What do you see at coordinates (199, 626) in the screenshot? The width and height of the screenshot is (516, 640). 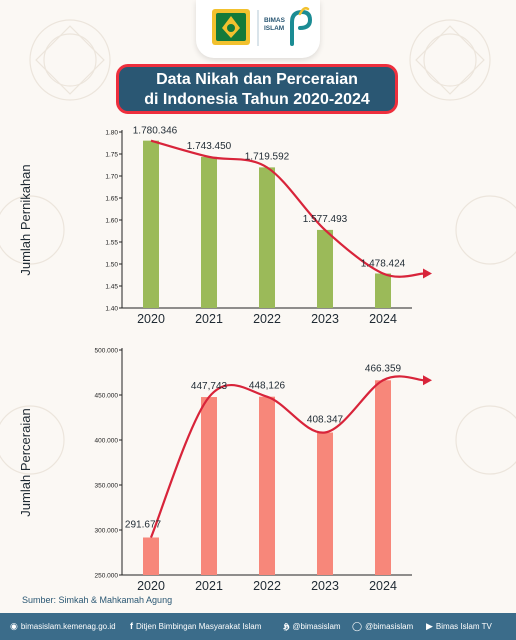 I see `footer-facebook-label: Ditjen Bimbingan Masyarakat Islam` at bounding box center [199, 626].